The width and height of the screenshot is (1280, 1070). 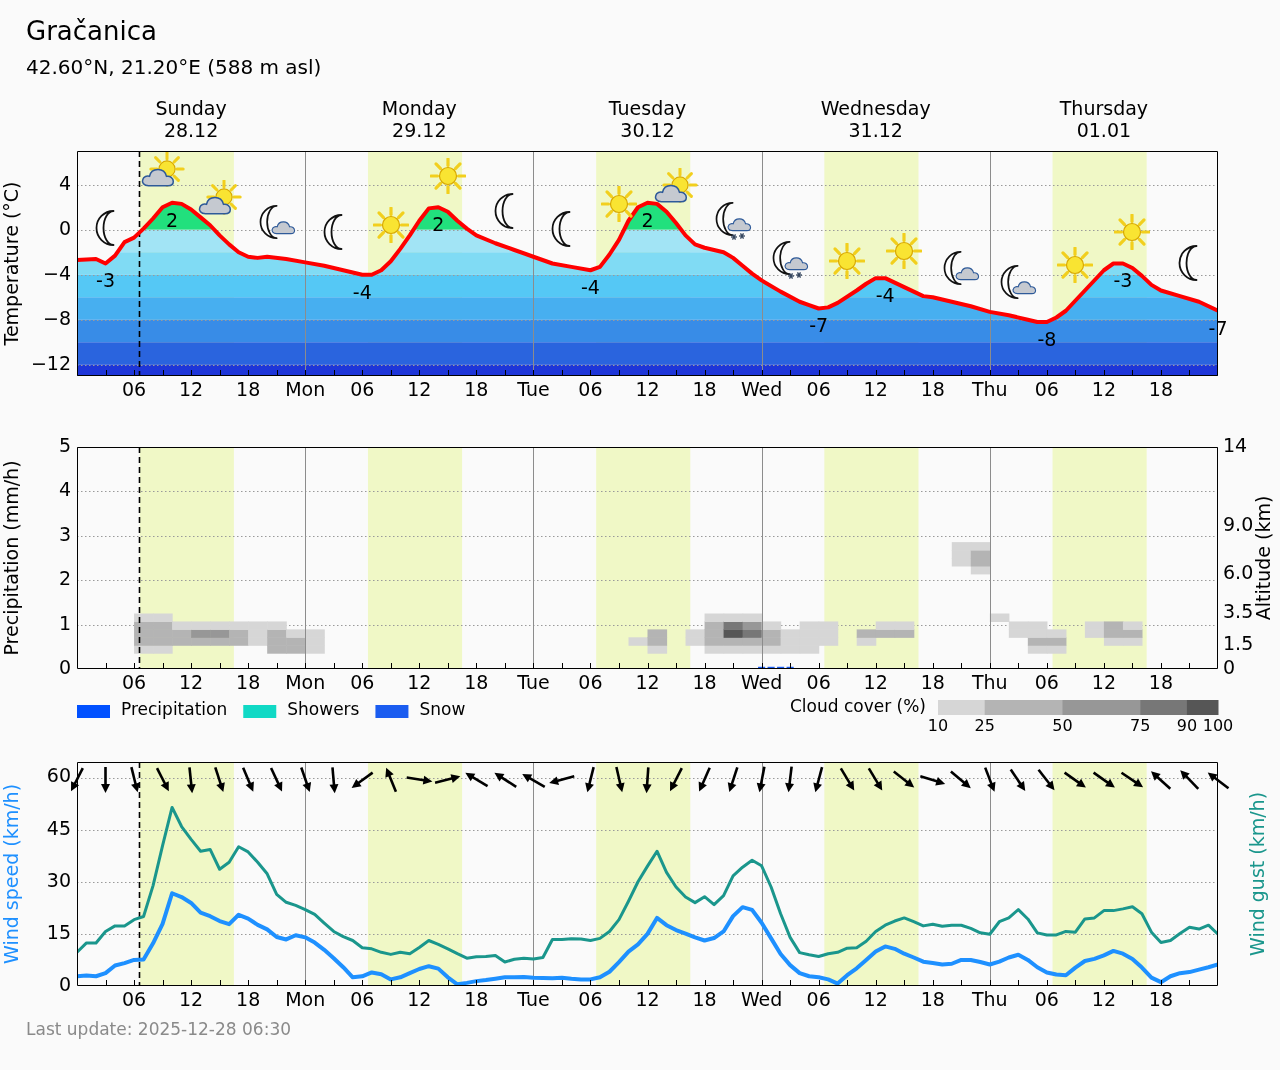 What do you see at coordinates (56, 272) in the screenshot?
I see `y-tick-label: −4` at bounding box center [56, 272].